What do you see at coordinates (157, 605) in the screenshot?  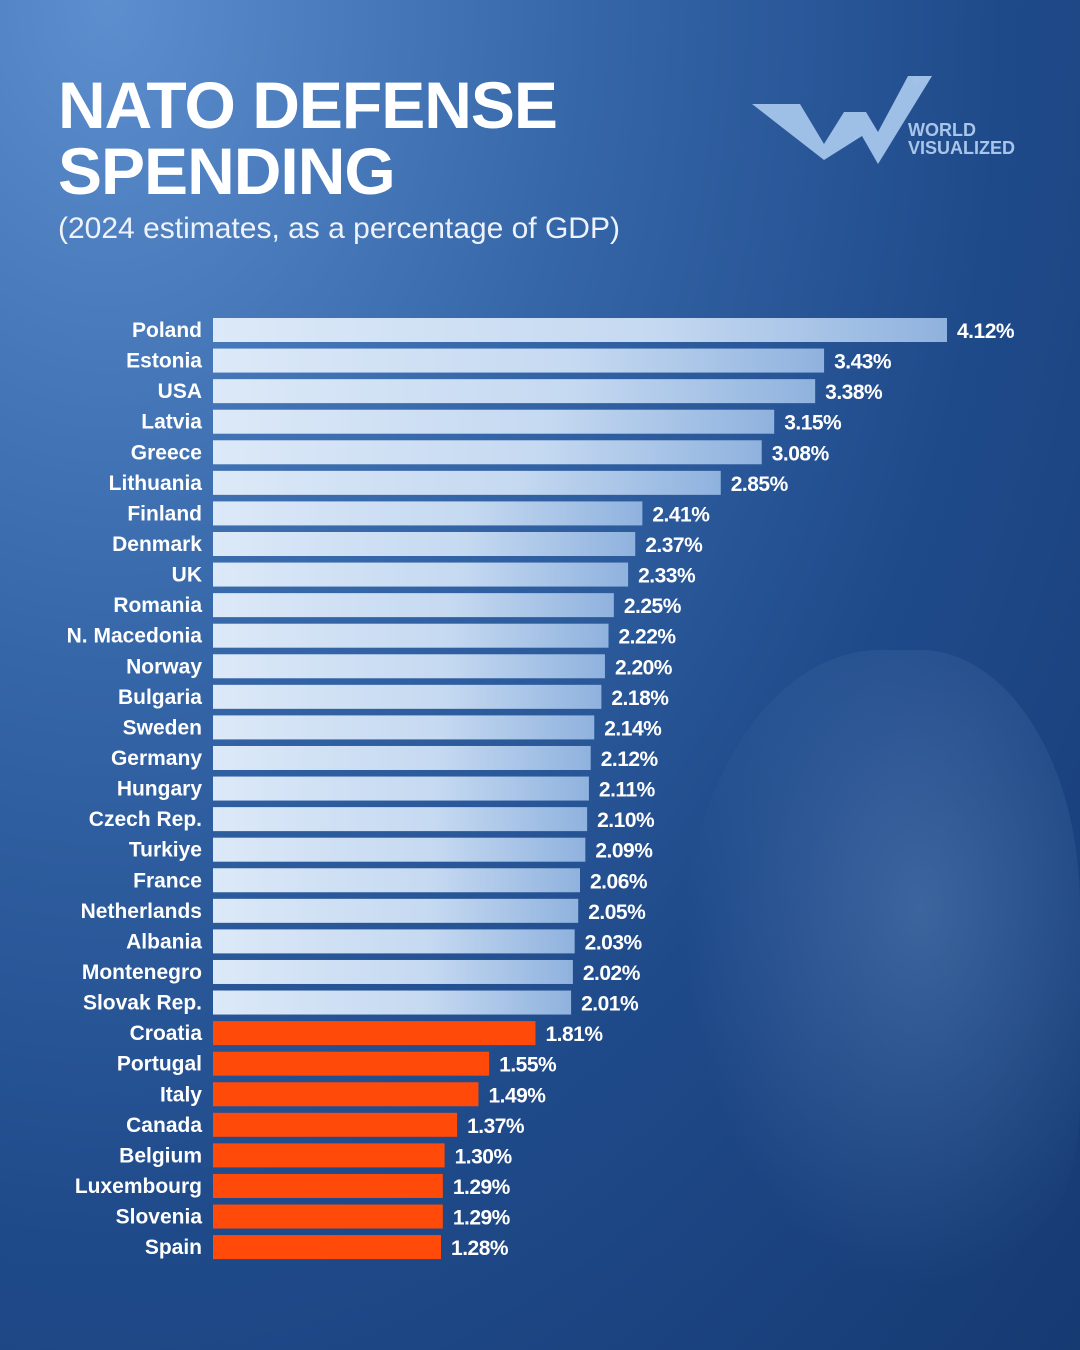 I see `category-label: Romania` at bounding box center [157, 605].